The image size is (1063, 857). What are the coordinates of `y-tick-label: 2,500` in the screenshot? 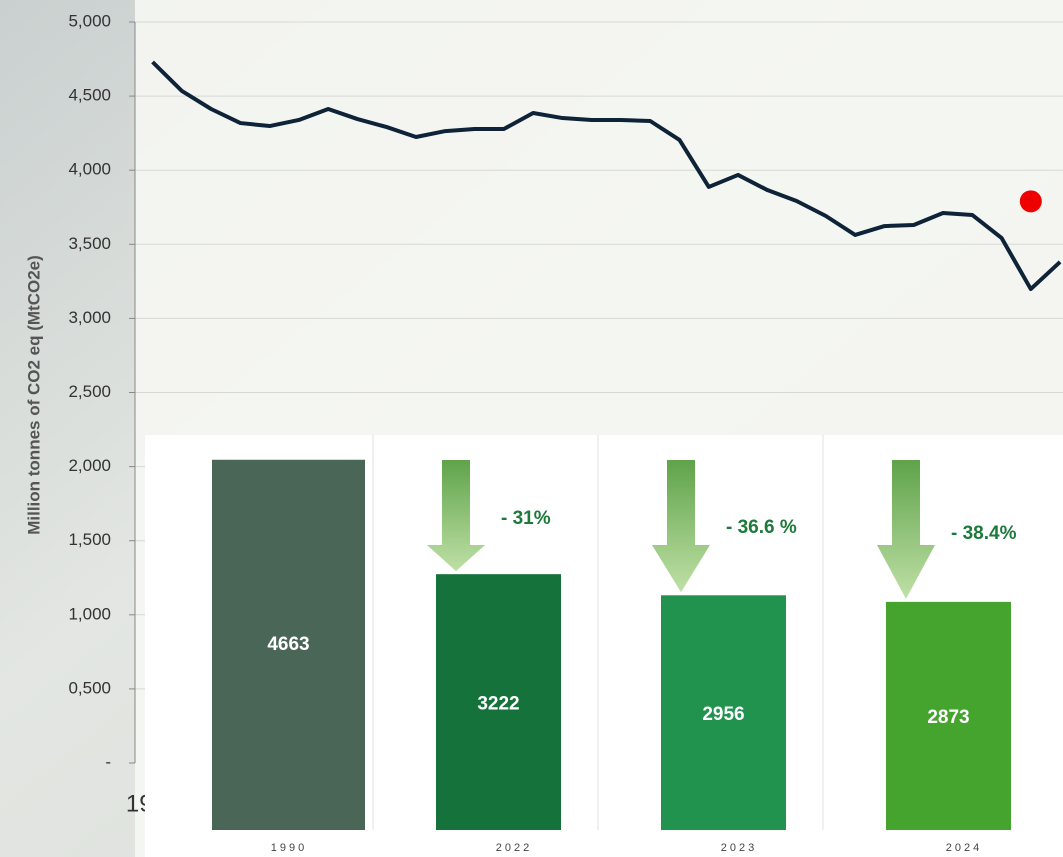 It's located at (89, 391).